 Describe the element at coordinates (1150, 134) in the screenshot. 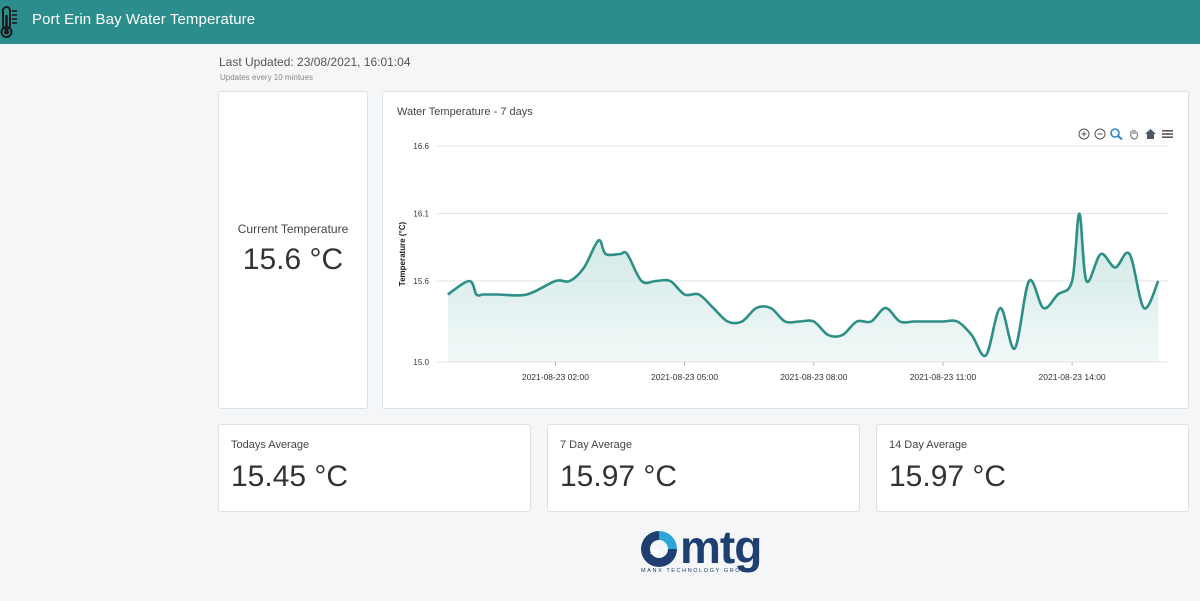

I see `reset-home-icon` at that location.